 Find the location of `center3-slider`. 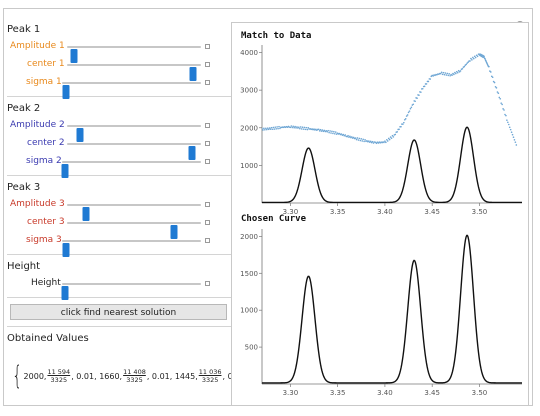

center3-slider is located at coordinates (134, 230).